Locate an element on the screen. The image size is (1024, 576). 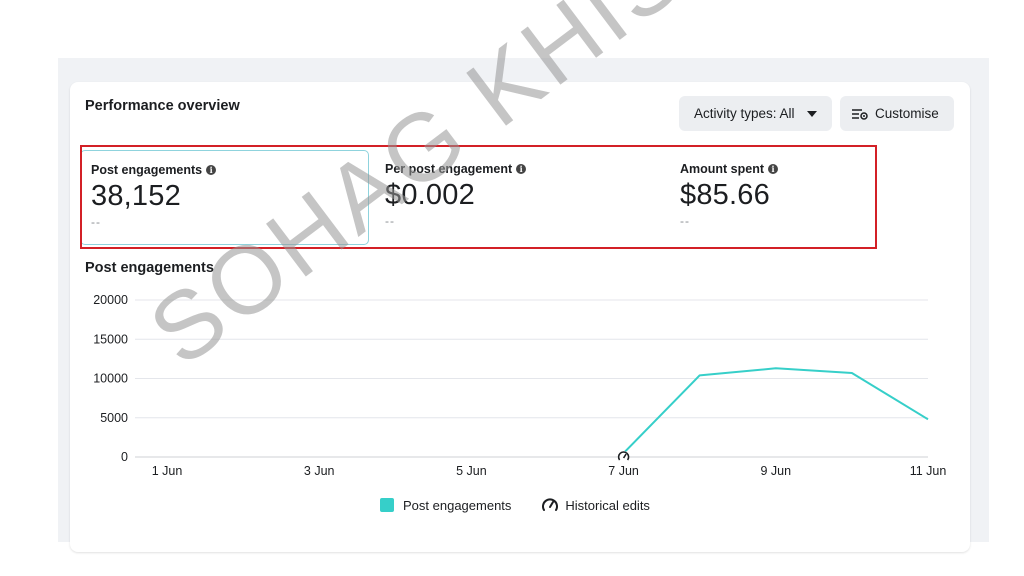
activity-types-dropdown: Activity types: All is located at coordinates (755, 113).